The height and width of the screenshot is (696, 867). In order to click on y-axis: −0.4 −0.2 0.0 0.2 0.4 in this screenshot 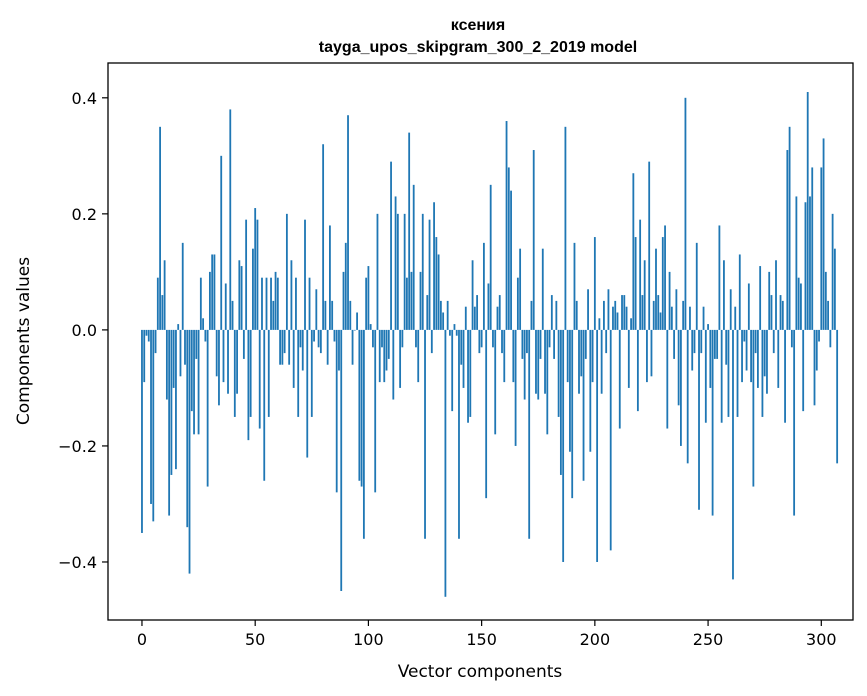, I will do `click(83, 330)`.